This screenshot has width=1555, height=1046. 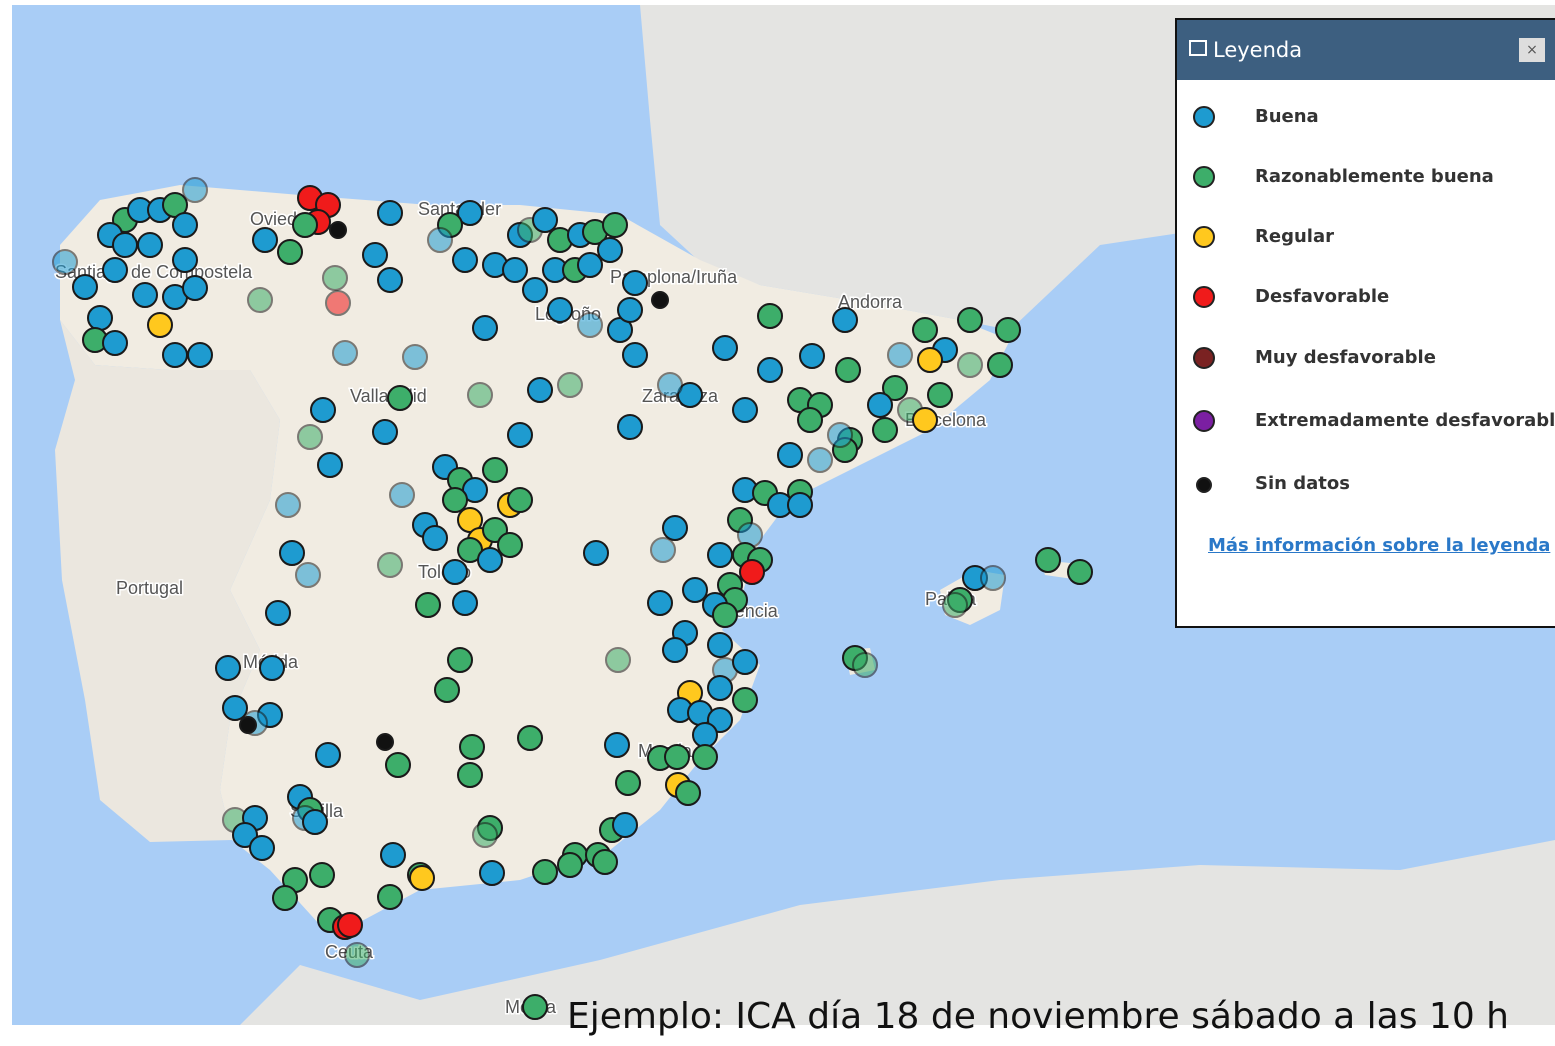 What do you see at coordinates (1287, 116) in the screenshot?
I see `legend-label: Buena` at bounding box center [1287, 116].